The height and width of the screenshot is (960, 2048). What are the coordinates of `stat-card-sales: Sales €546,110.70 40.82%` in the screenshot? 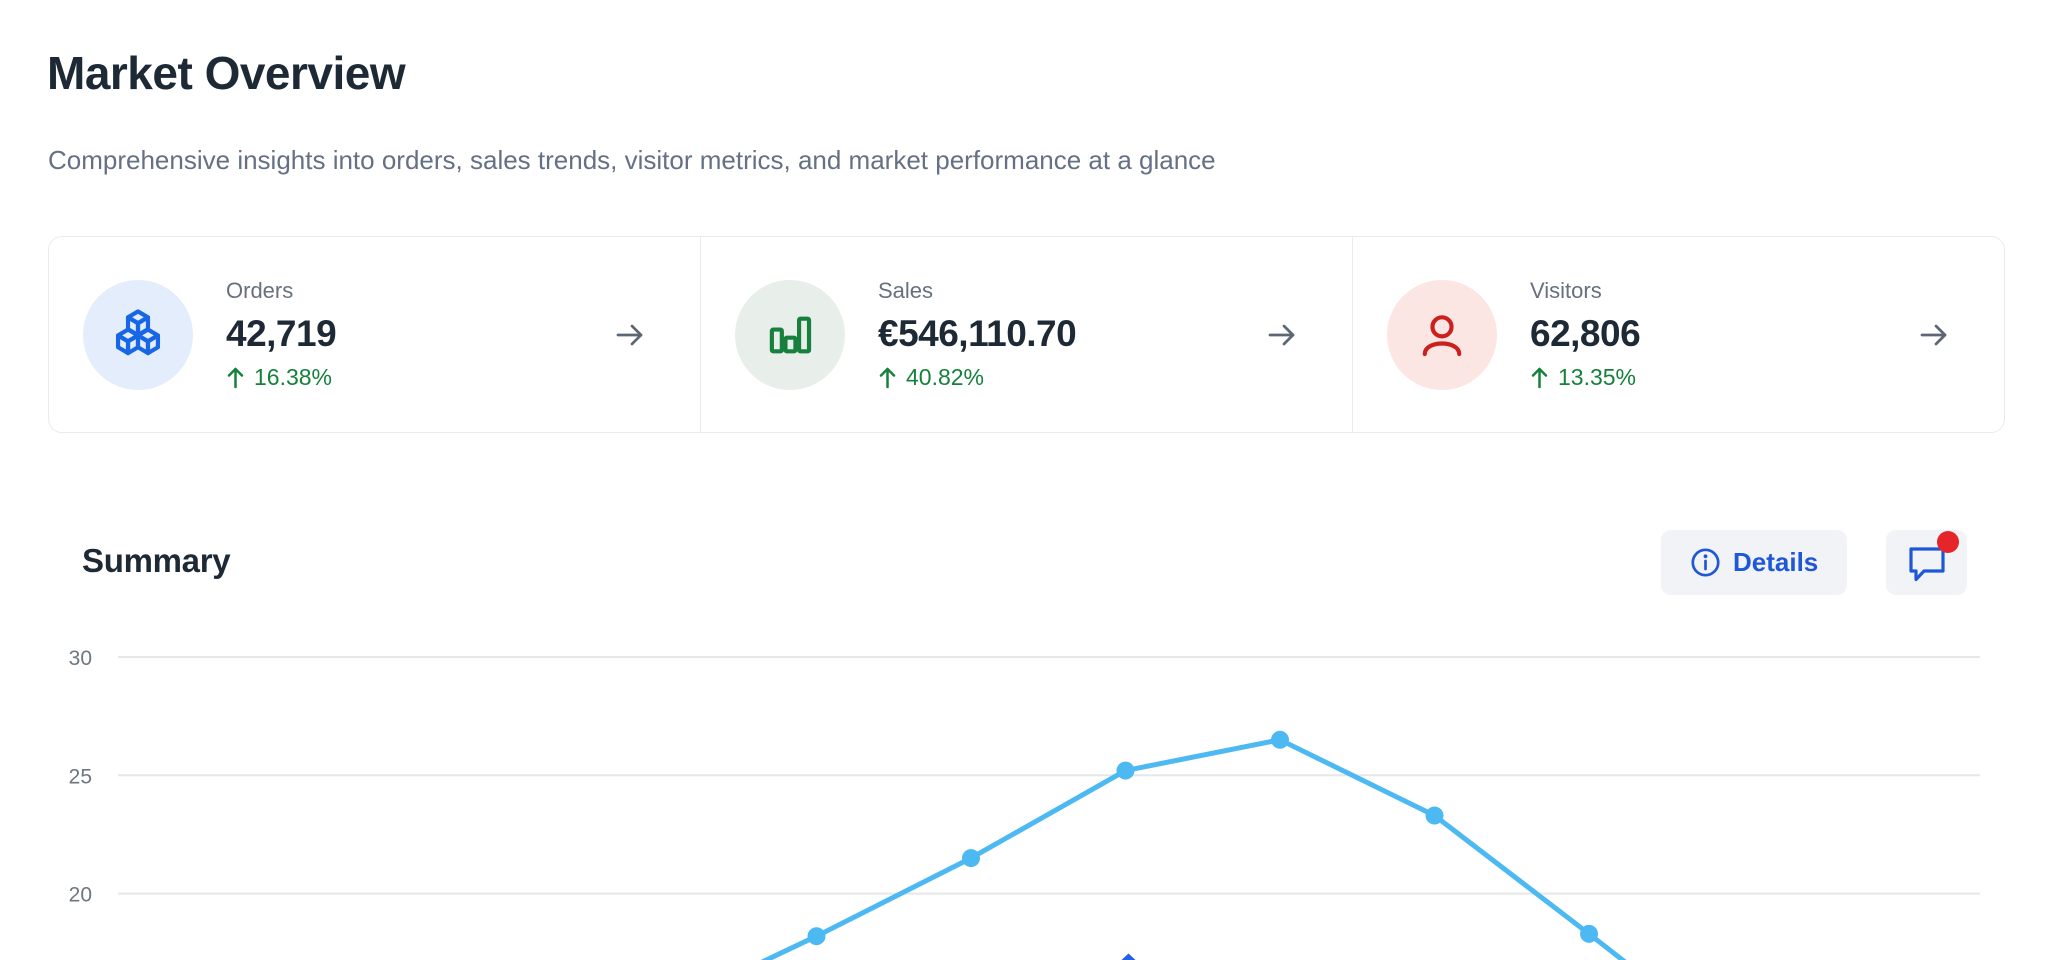 It's located at (1026, 334).